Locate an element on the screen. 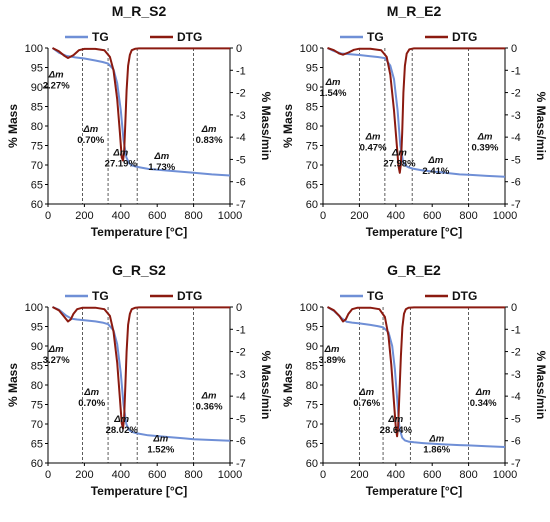 This screenshot has width=550, height=522. y2-tick-label: -5 is located at coordinates (516, 160).